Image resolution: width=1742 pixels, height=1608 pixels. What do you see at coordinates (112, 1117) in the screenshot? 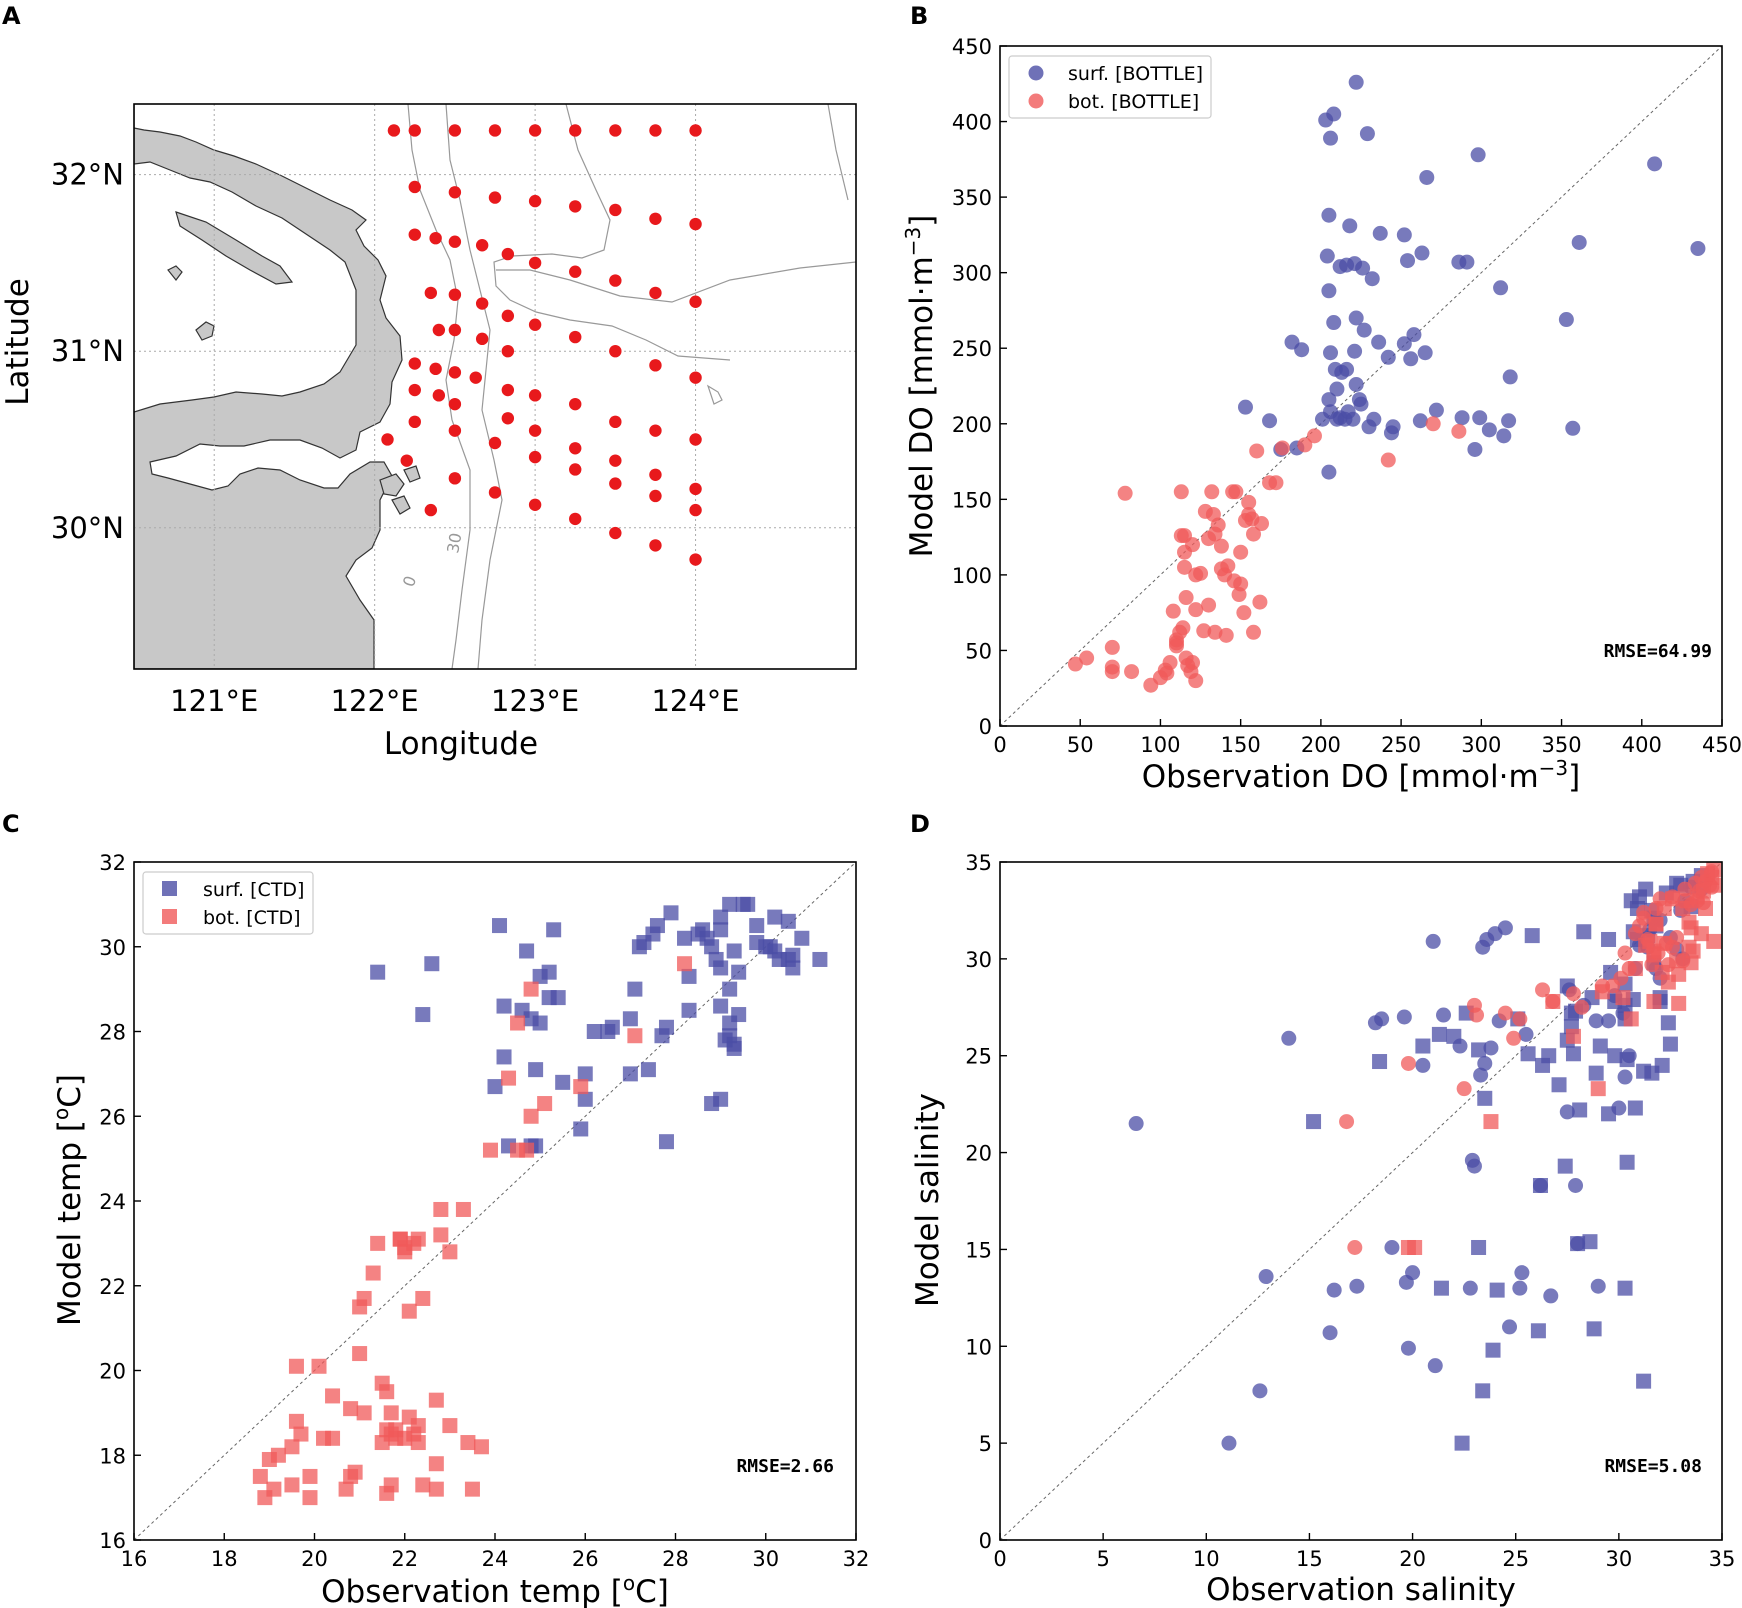
I see `y-tick-label: 26` at bounding box center [112, 1117].